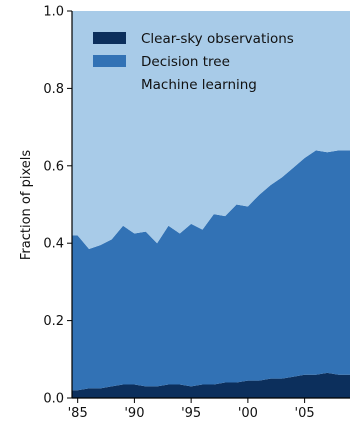  I want to click on y-axis-title: Fraction of pixels, so click(26, 205).